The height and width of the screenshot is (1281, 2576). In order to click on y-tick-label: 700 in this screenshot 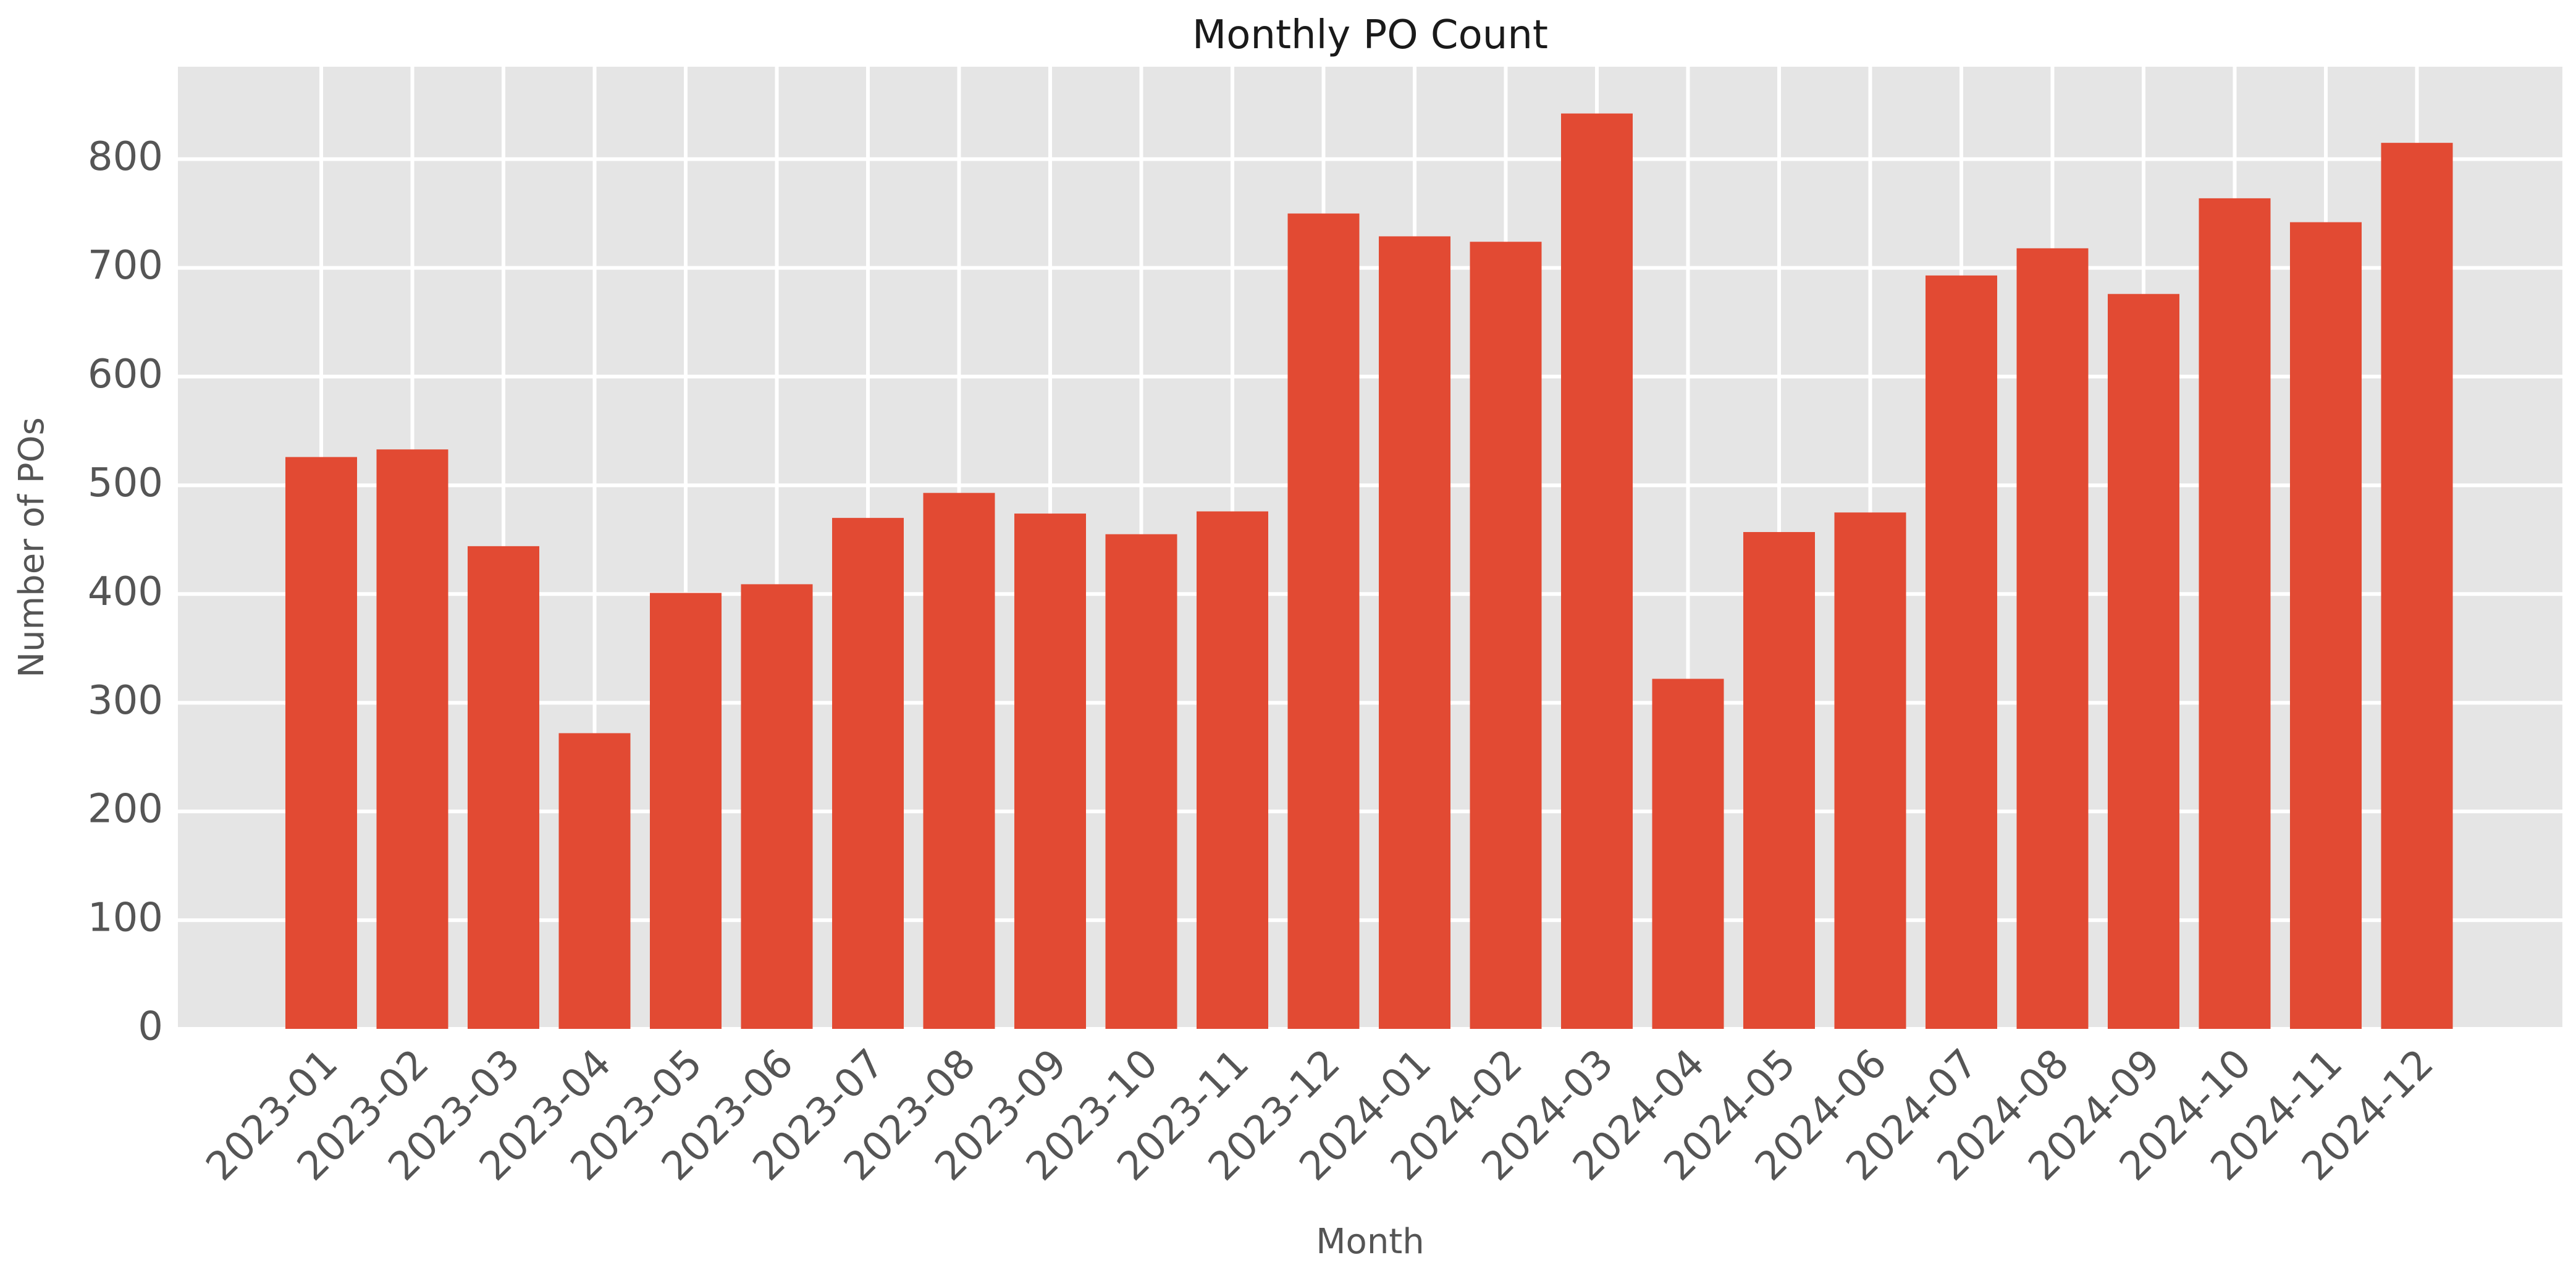, I will do `click(125, 266)`.